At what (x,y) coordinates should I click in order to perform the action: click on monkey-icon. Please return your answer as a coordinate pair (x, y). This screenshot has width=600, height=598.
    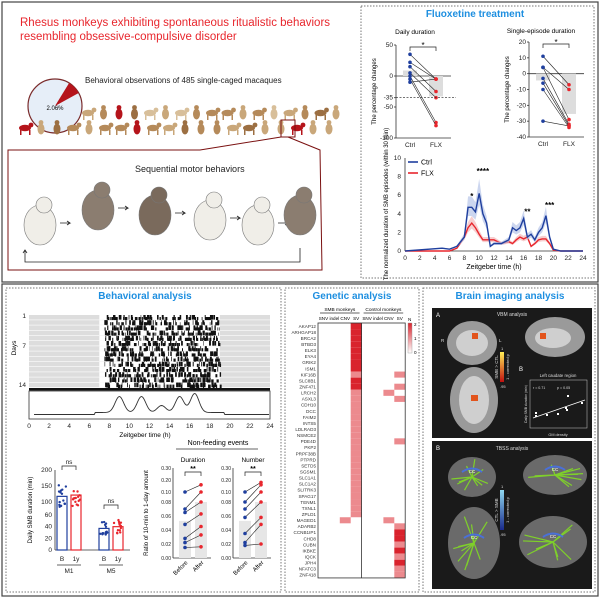
    Looking at the image, I should click on (196, 114).